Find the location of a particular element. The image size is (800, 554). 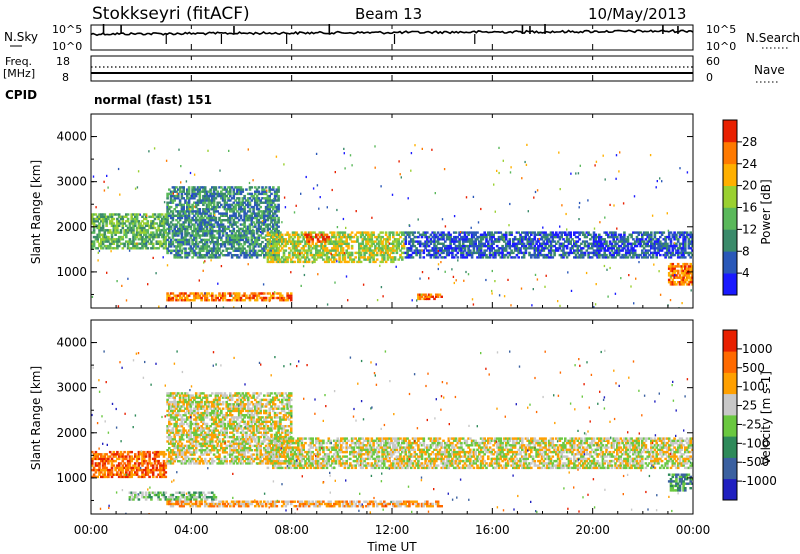

colorbar-segment is located at coordinates (730, 240).